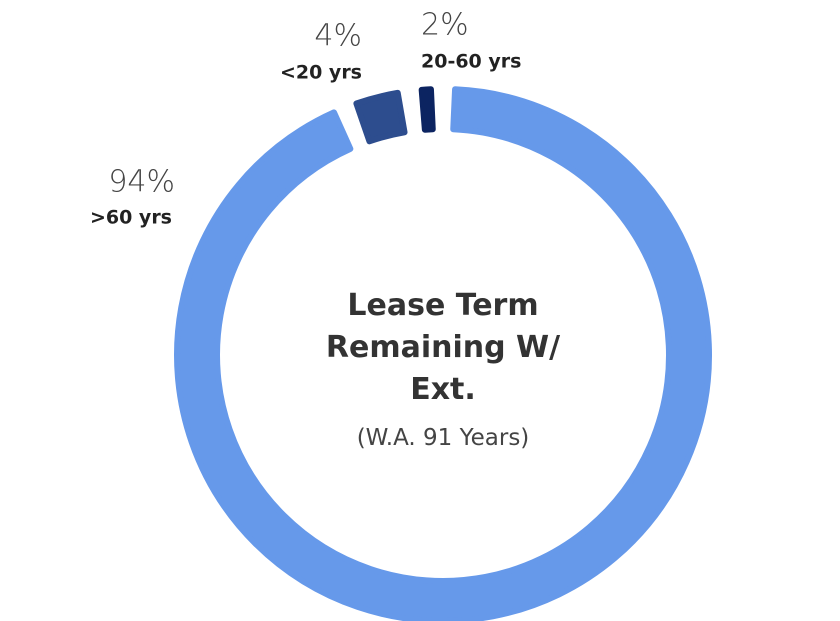 This screenshot has height=621, width=840. I want to click on chart-subtitle: (W.A. 91 Years), so click(443, 438).